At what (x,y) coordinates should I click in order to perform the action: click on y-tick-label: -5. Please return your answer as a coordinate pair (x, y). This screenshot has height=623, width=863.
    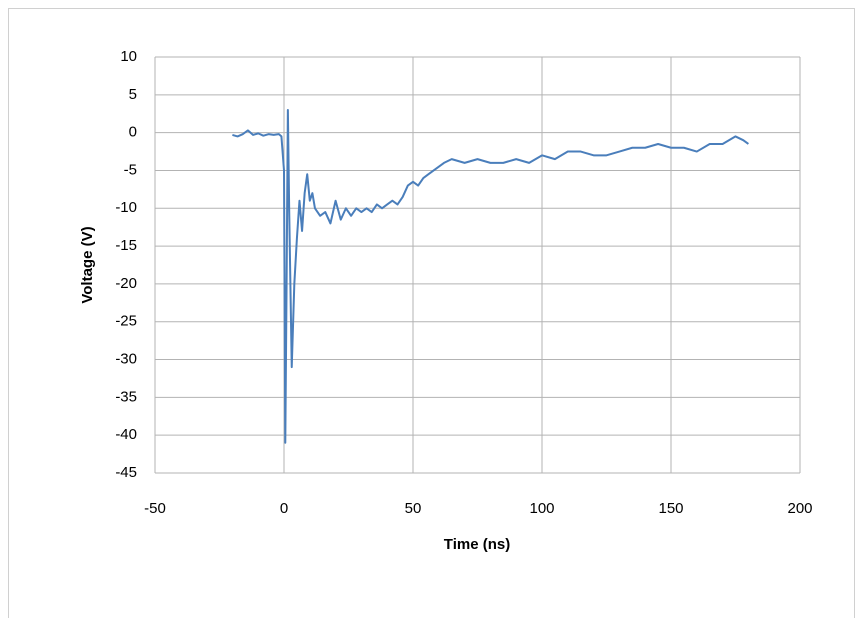
    Looking at the image, I should click on (130, 169).